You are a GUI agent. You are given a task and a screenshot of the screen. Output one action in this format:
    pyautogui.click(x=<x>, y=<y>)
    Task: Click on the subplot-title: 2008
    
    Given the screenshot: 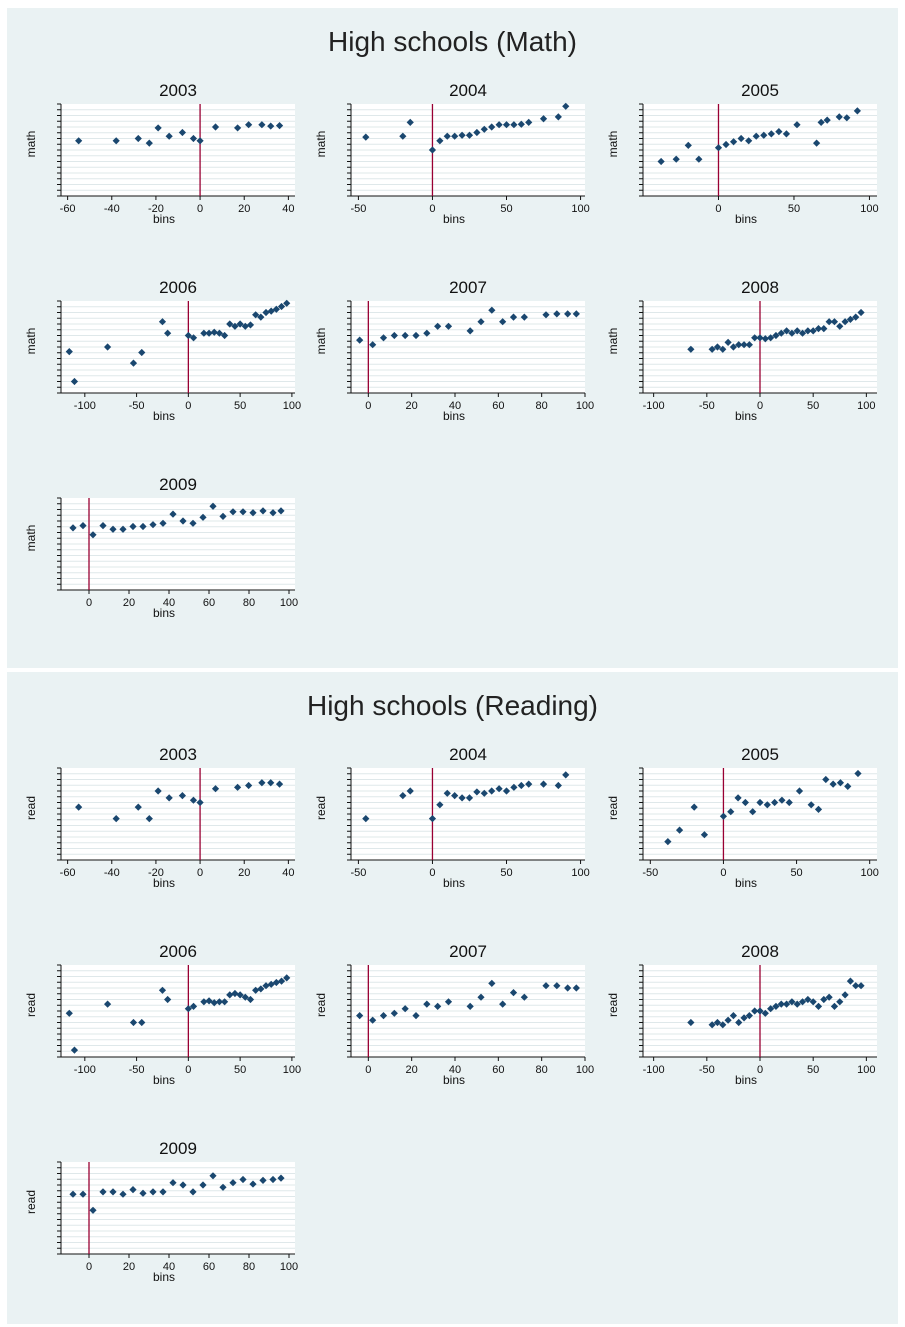 What is the action you would take?
    pyautogui.click(x=760, y=951)
    